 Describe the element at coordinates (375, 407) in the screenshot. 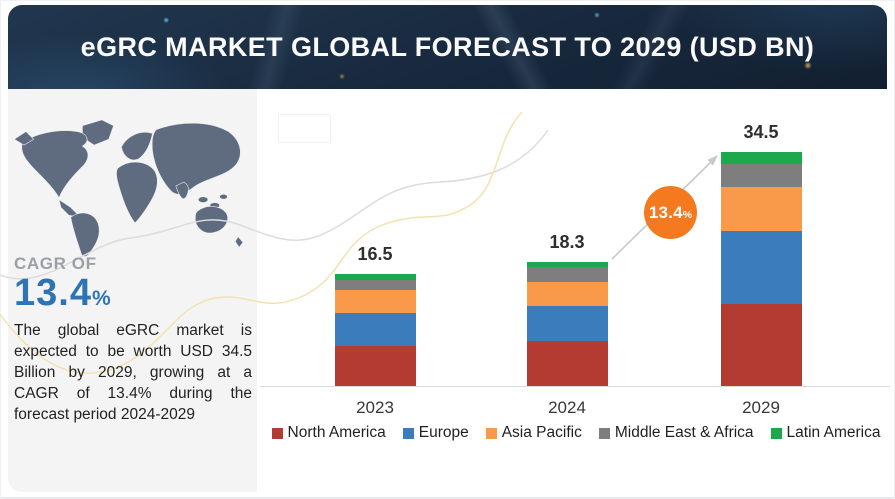

I see `x-axis-tick-label: 2023` at that location.